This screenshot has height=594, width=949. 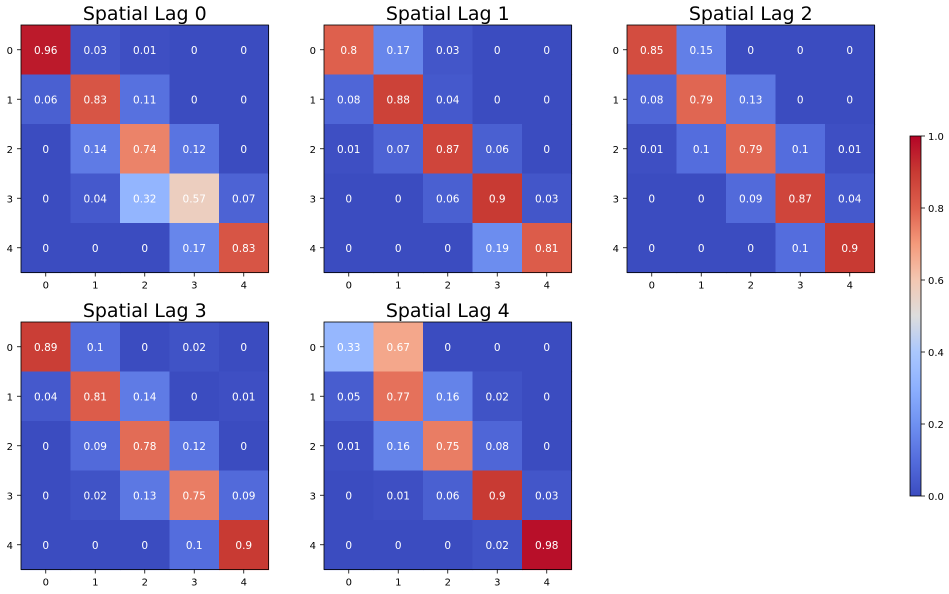 What do you see at coordinates (448, 311) in the screenshot?
I see `panel-title: Spatial Lag 4` at bounding box center [448, 311].